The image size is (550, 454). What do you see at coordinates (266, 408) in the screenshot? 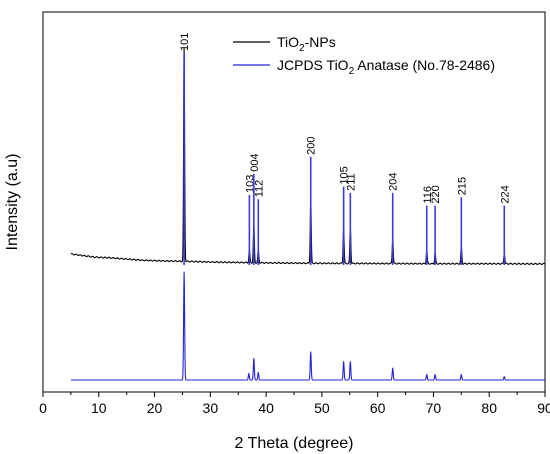
I see `x-tick-label: 40` at bounding box center [266, 408].